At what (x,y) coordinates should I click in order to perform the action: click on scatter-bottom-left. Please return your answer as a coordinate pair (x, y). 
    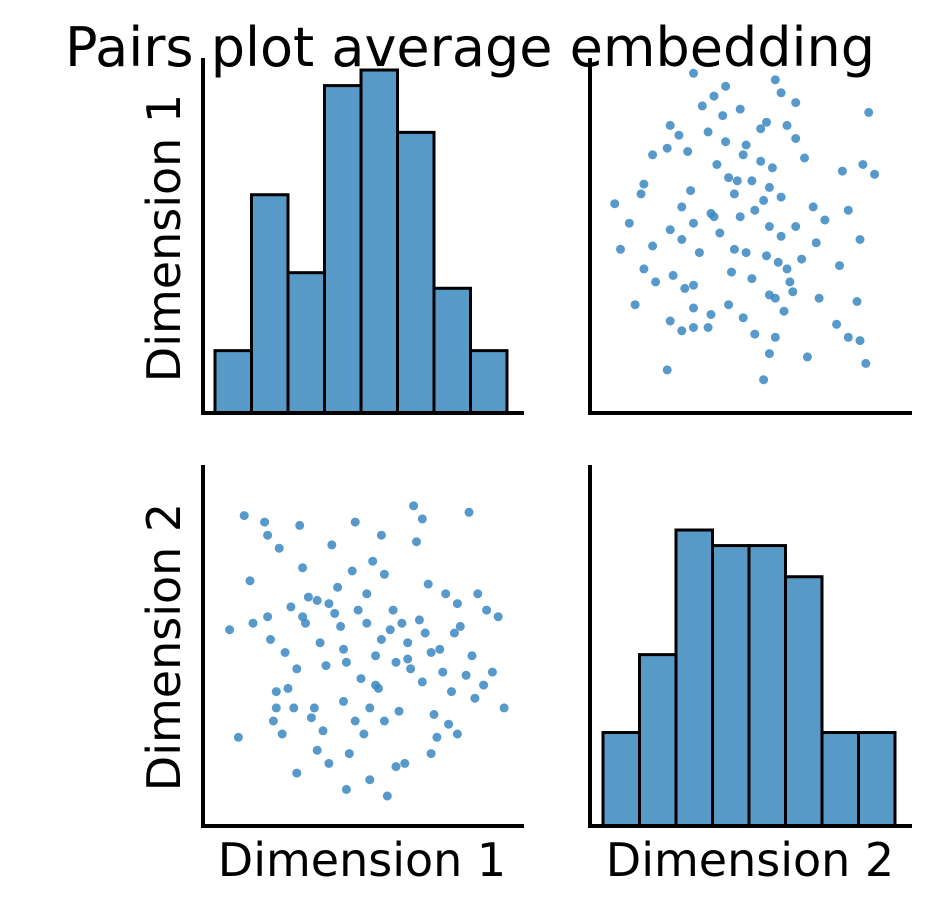
    Looking at the image, I should click on (367, 651).